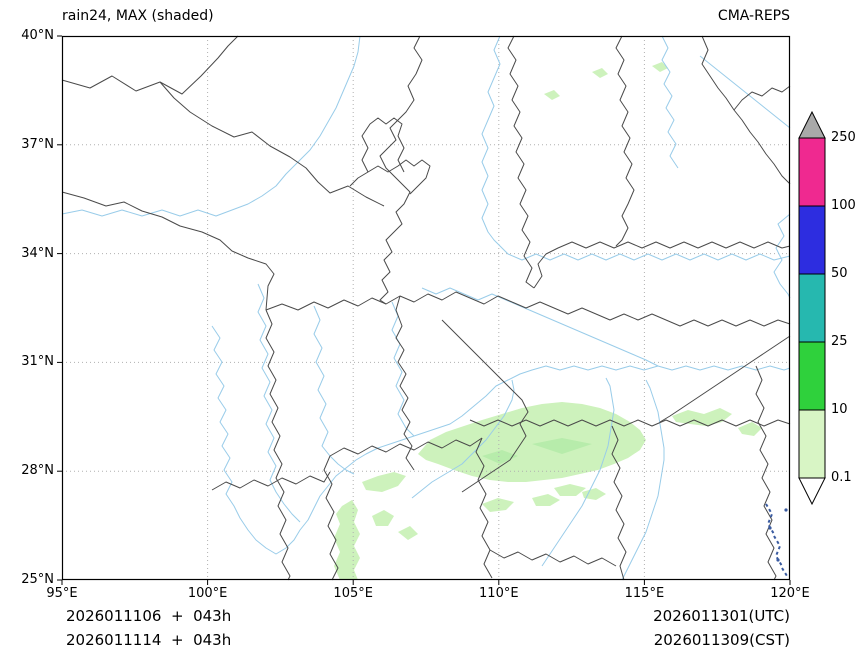 The image size is (860, 663). What do you see at coordinates (812, 491) in the screenshot?
I see `colorbar-under-arrow` at bounding box center [812, 491].